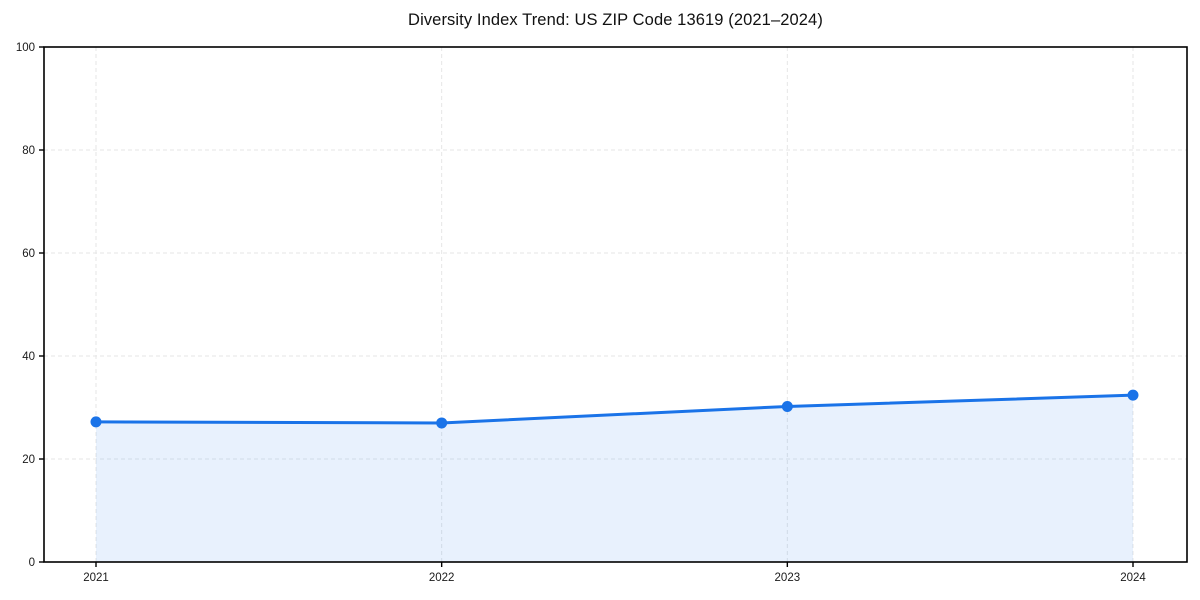 The height and width of the screenshot is (600, 1200). What do you see at coordinates (788, 578) in the screenshot?
I see `x-tick-label: 2023` at bounding box center [788, 578].